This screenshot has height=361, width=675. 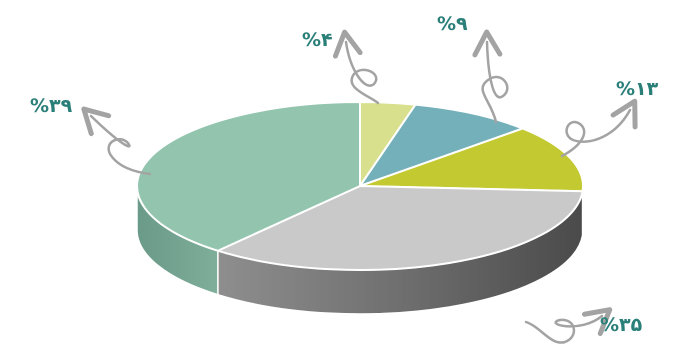 What do you see at coordinates (400, 228) in the screenshot?
I see `slice-35-top` at bounding box center [400, 228].